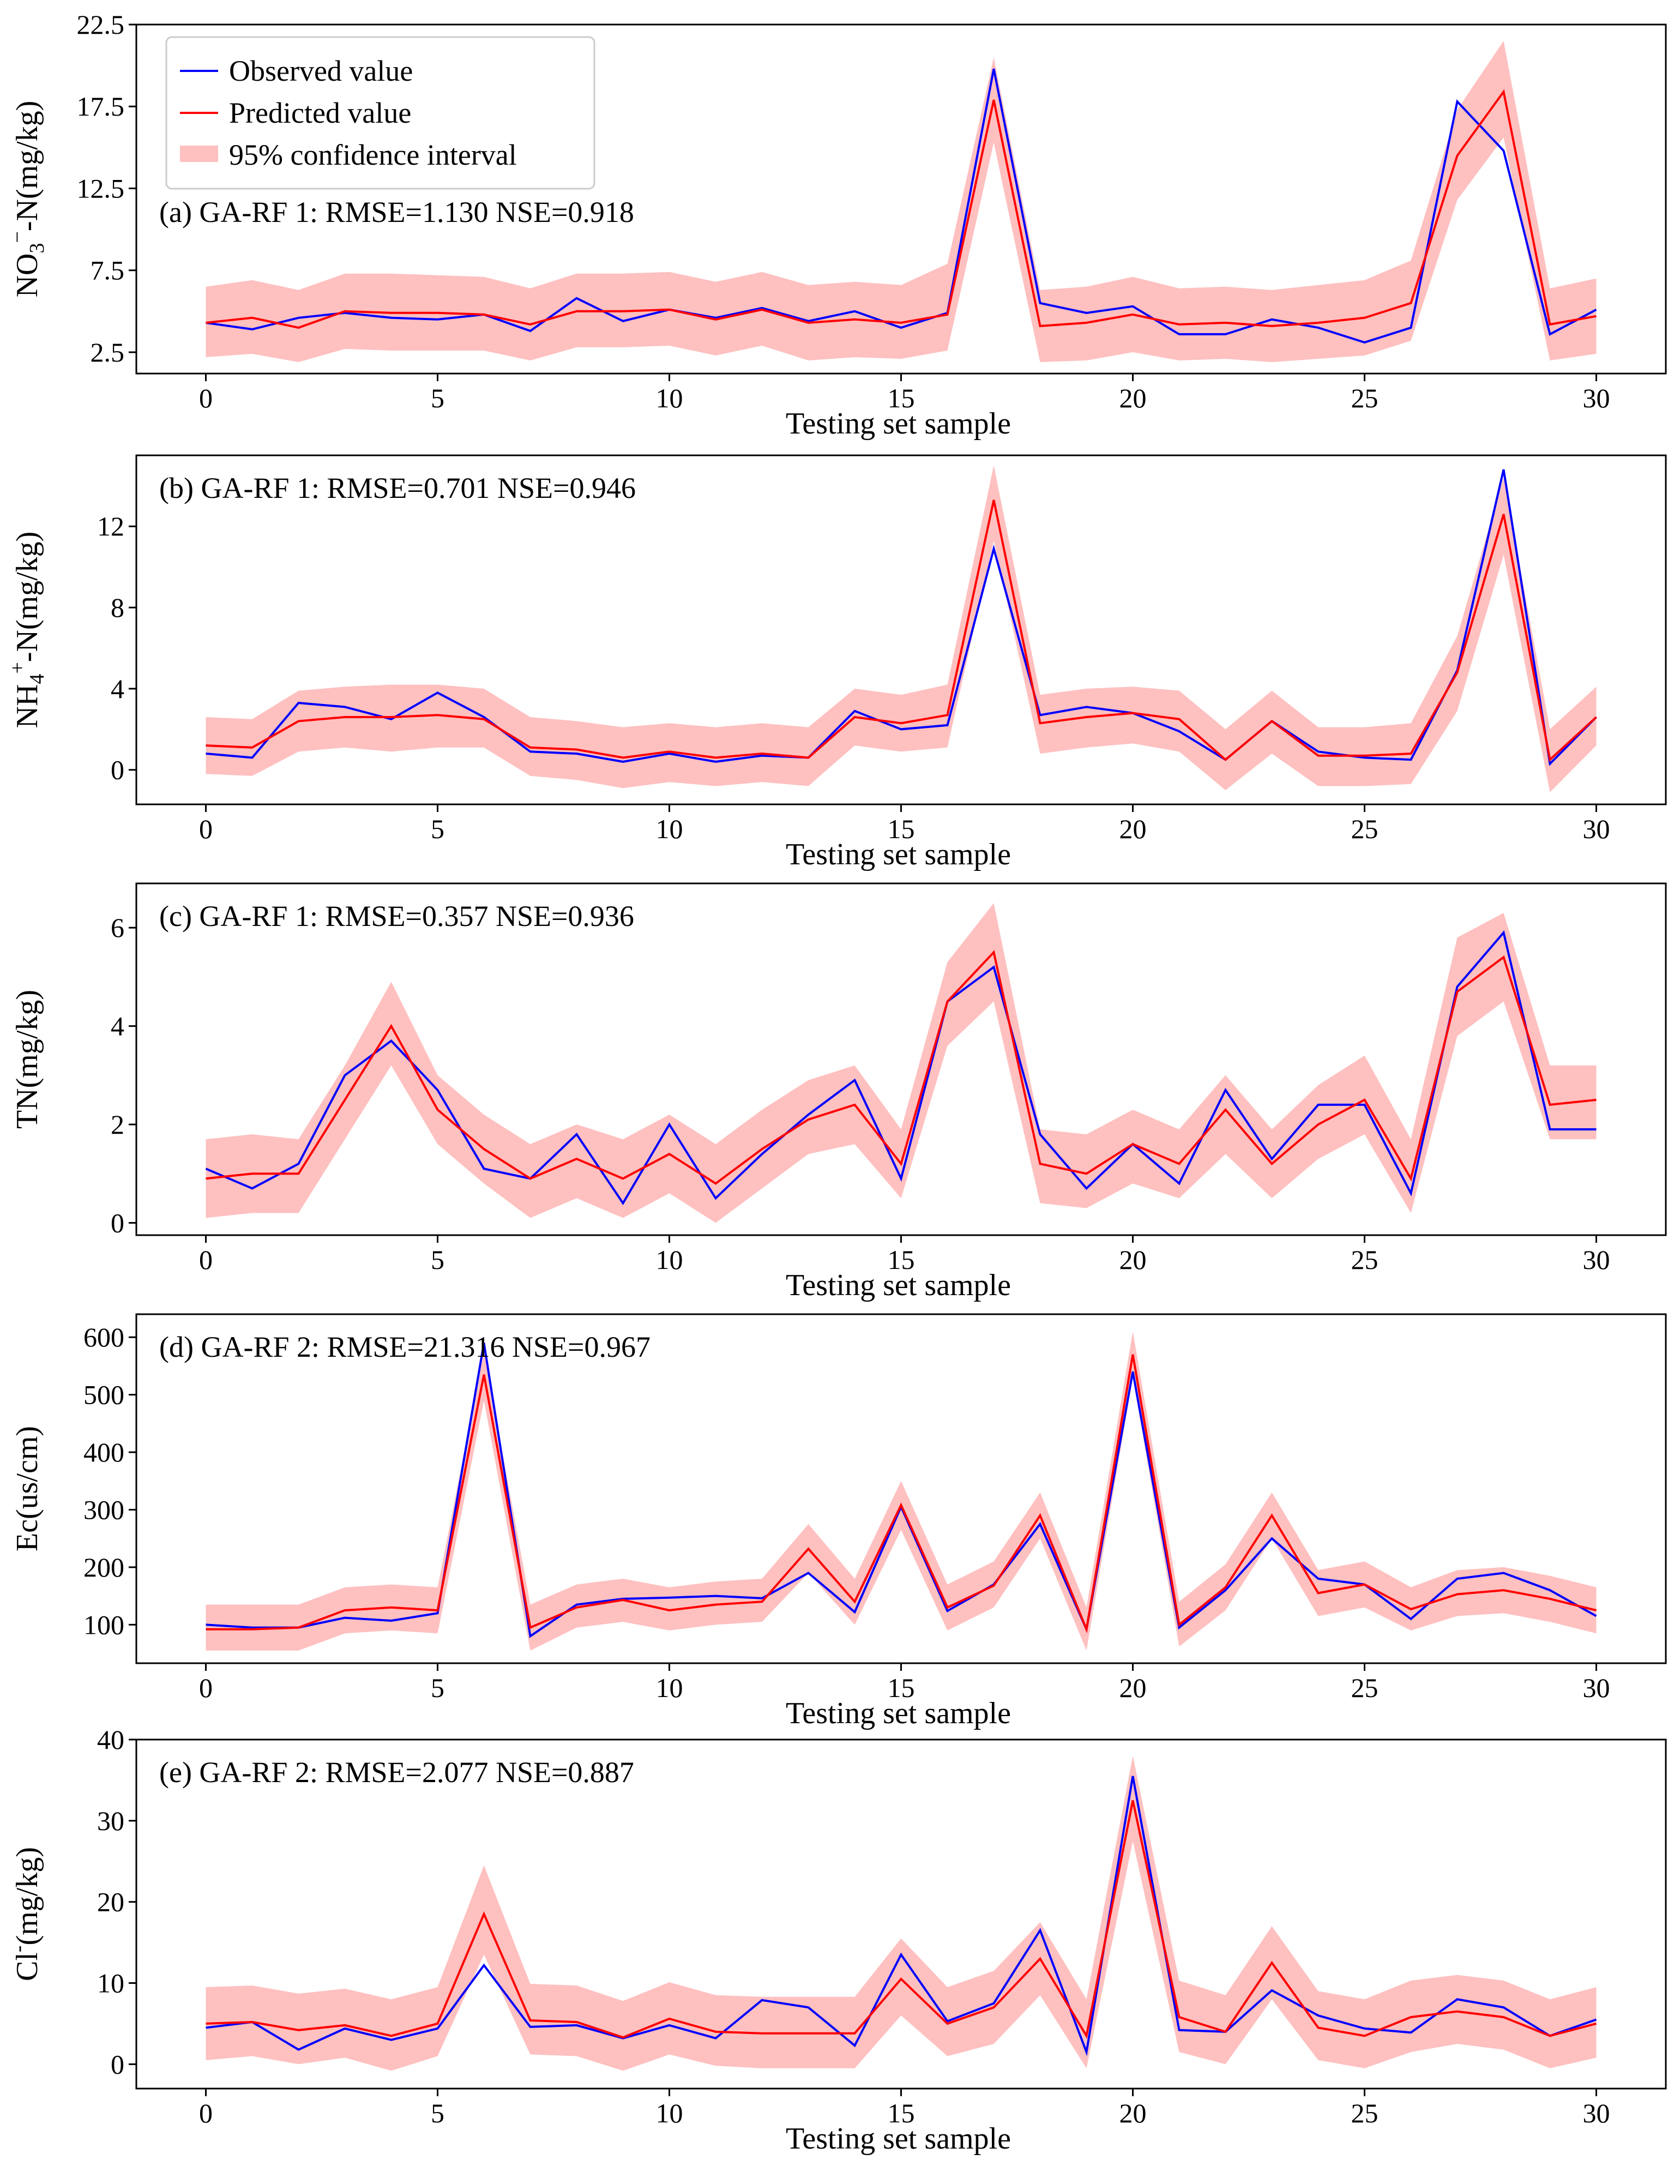  I want to click on y-axis-label-subscript: 3, so click(37, 248).